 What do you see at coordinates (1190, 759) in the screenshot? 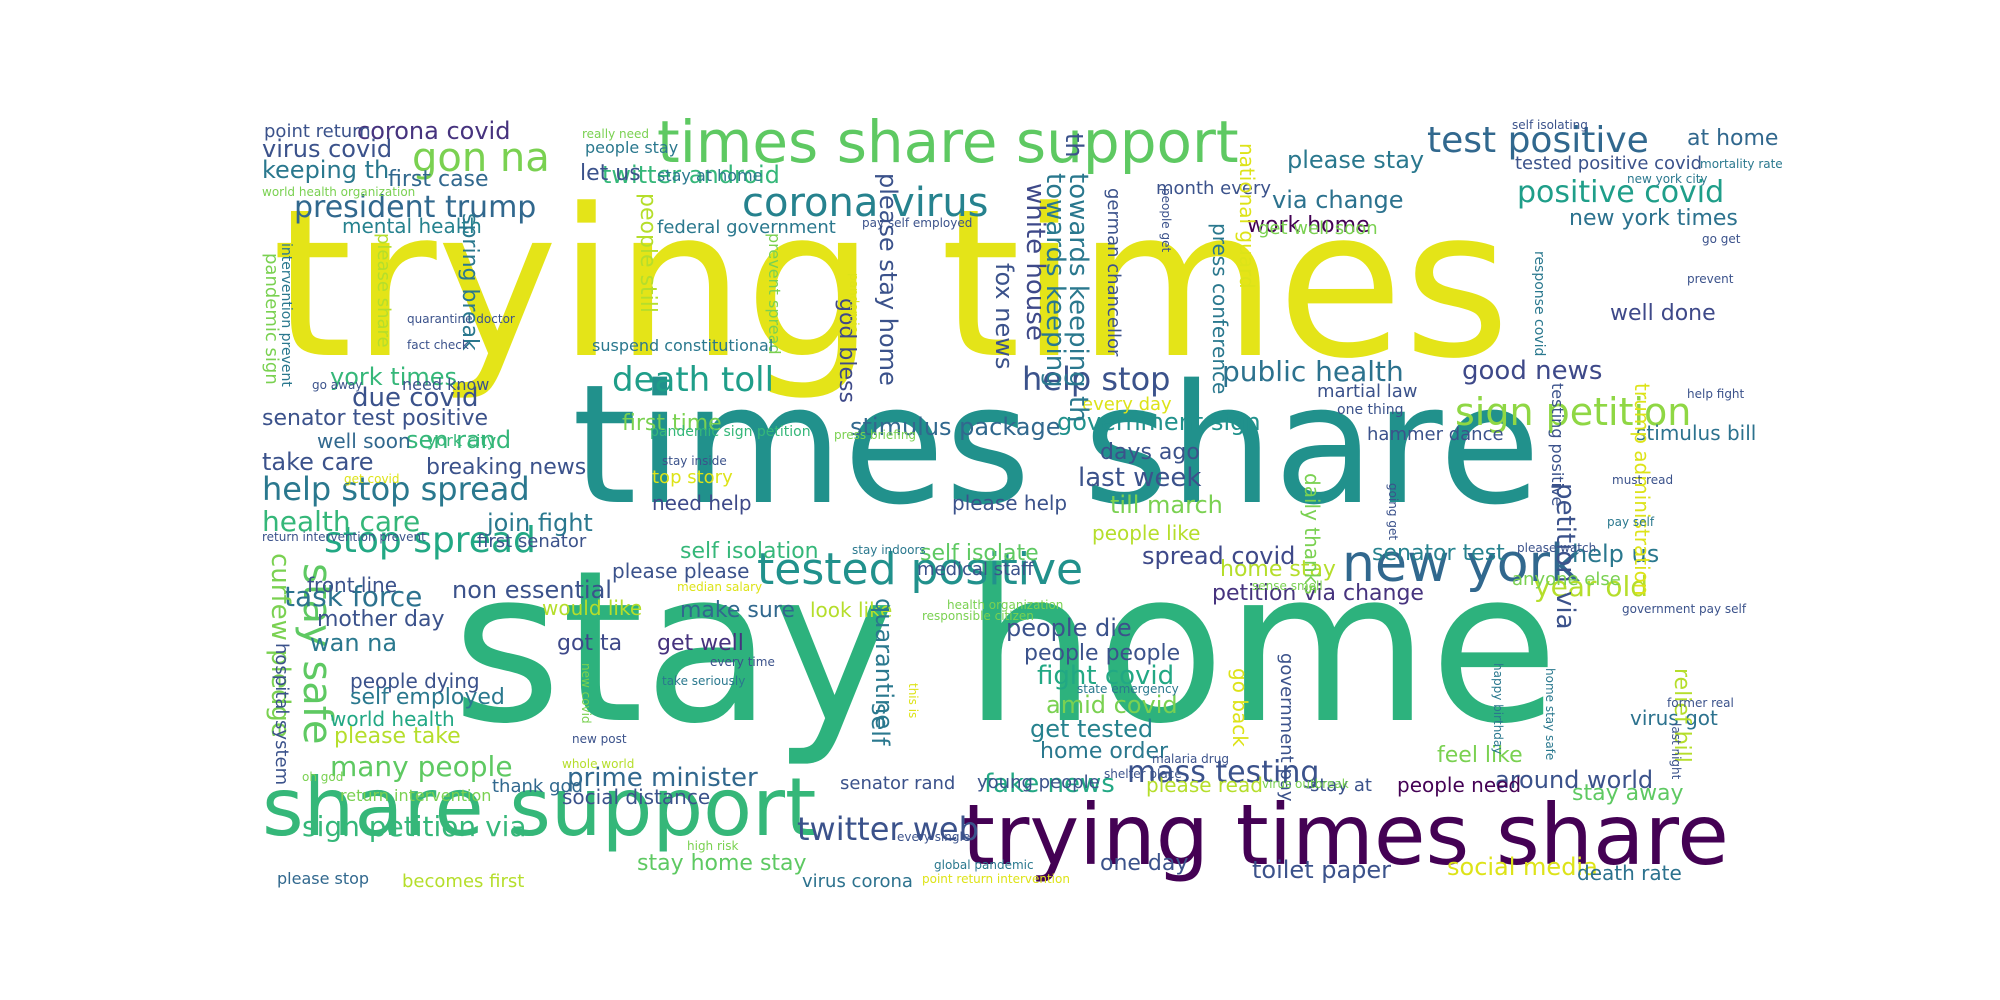
I see `word-malaria-drug: malaria drug` at bounding box center [1190, 759].